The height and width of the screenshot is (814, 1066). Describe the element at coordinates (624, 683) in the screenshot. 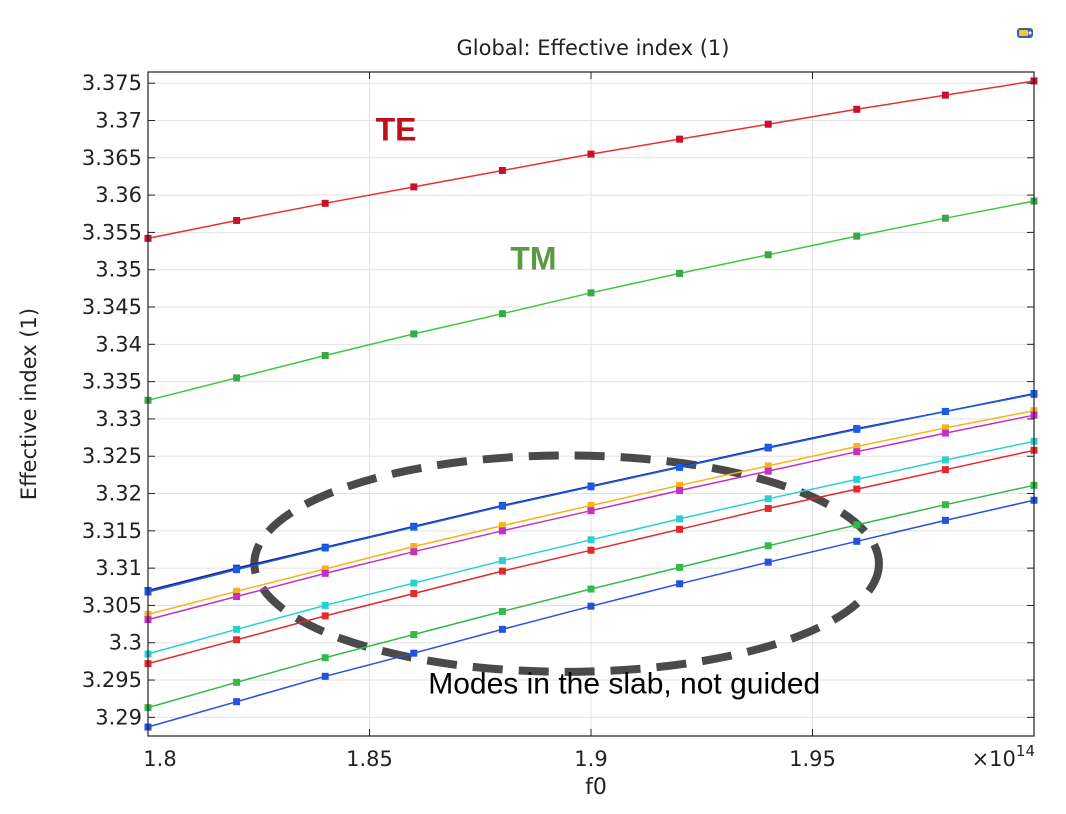

I see `annotation-2: Modes in the slab, not guided` at that location.